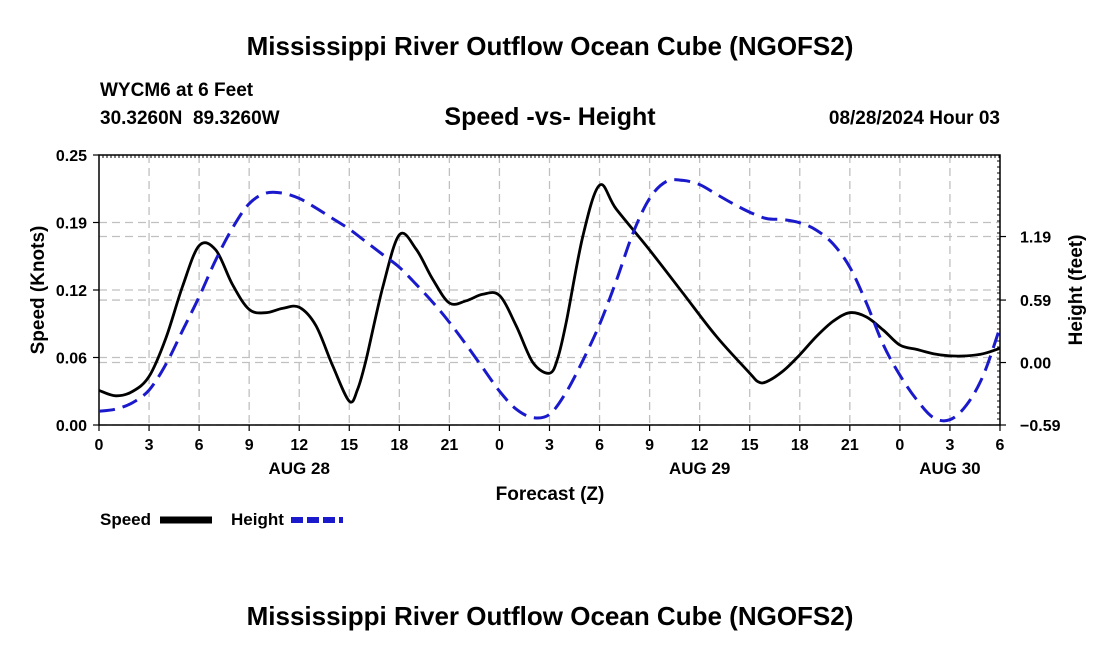 The width and height of the screenshot is (1100, 650). Describe the element at coordinates (1040, 426) in the screenshot. I see `y2-tick-label: −0.59` at that location.